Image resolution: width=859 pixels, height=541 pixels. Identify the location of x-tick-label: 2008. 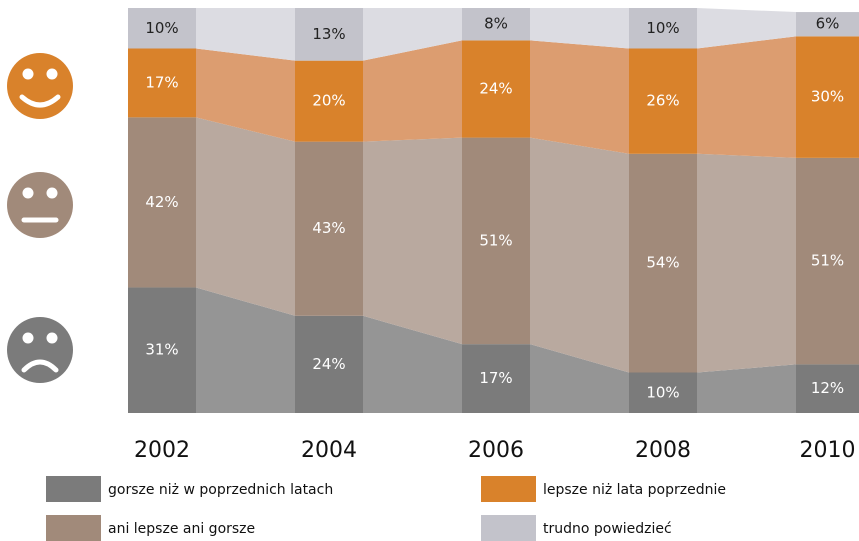
(663, 450).